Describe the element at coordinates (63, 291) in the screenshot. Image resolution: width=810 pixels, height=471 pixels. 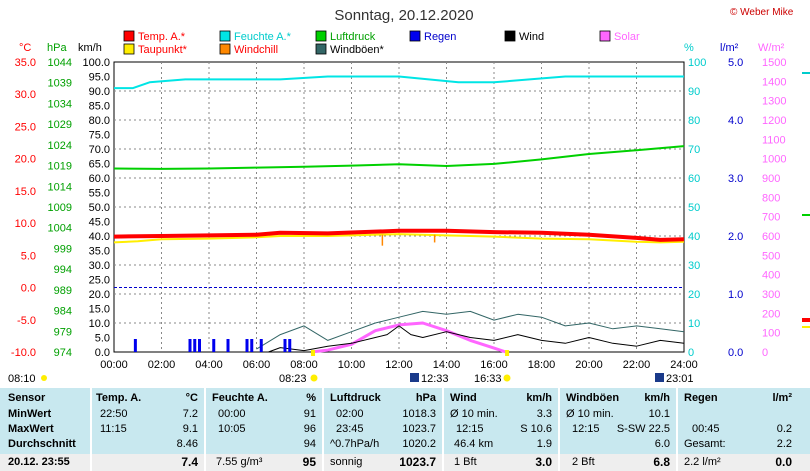
I see `y-tick-pressure: 989` at that location.